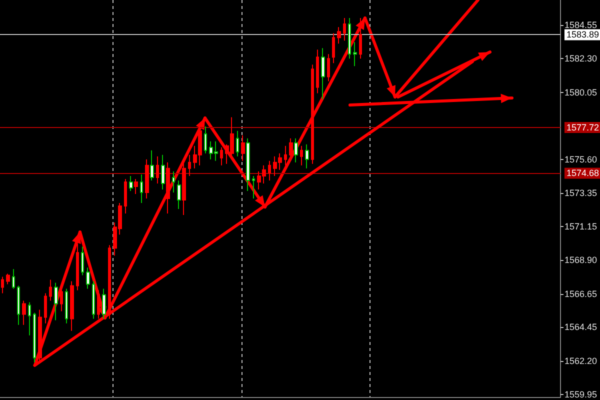 This screenshot has height=400, width=600. What do you see at coordinates (583, 127) in the screenshot?
I see `ref-line-label: 1577.72` at bounding box center [583, 127].